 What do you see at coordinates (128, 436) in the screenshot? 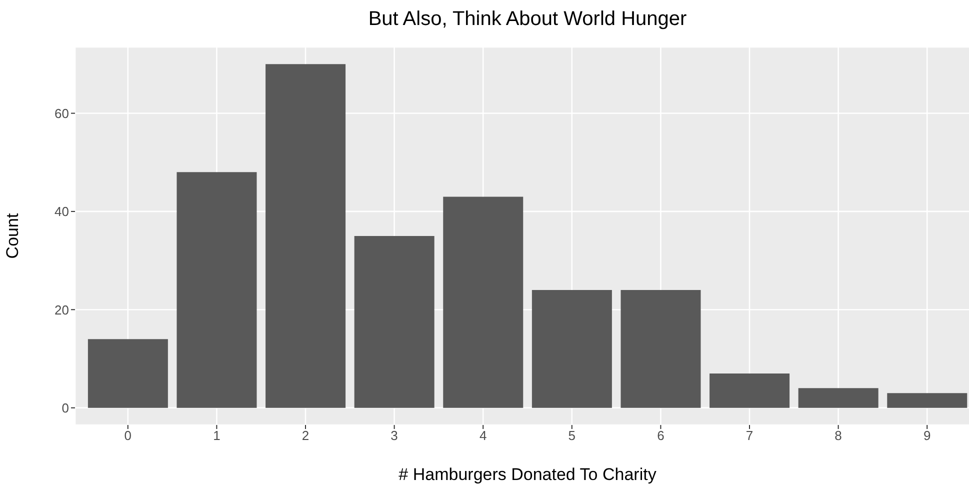
I see `x-tick-label: 0` at bounding box center [128, 436].